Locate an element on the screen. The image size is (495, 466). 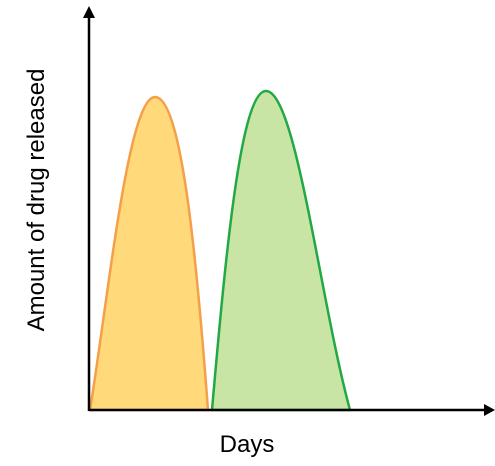
x-axis-label: Days is located at coordinates (247, 444).